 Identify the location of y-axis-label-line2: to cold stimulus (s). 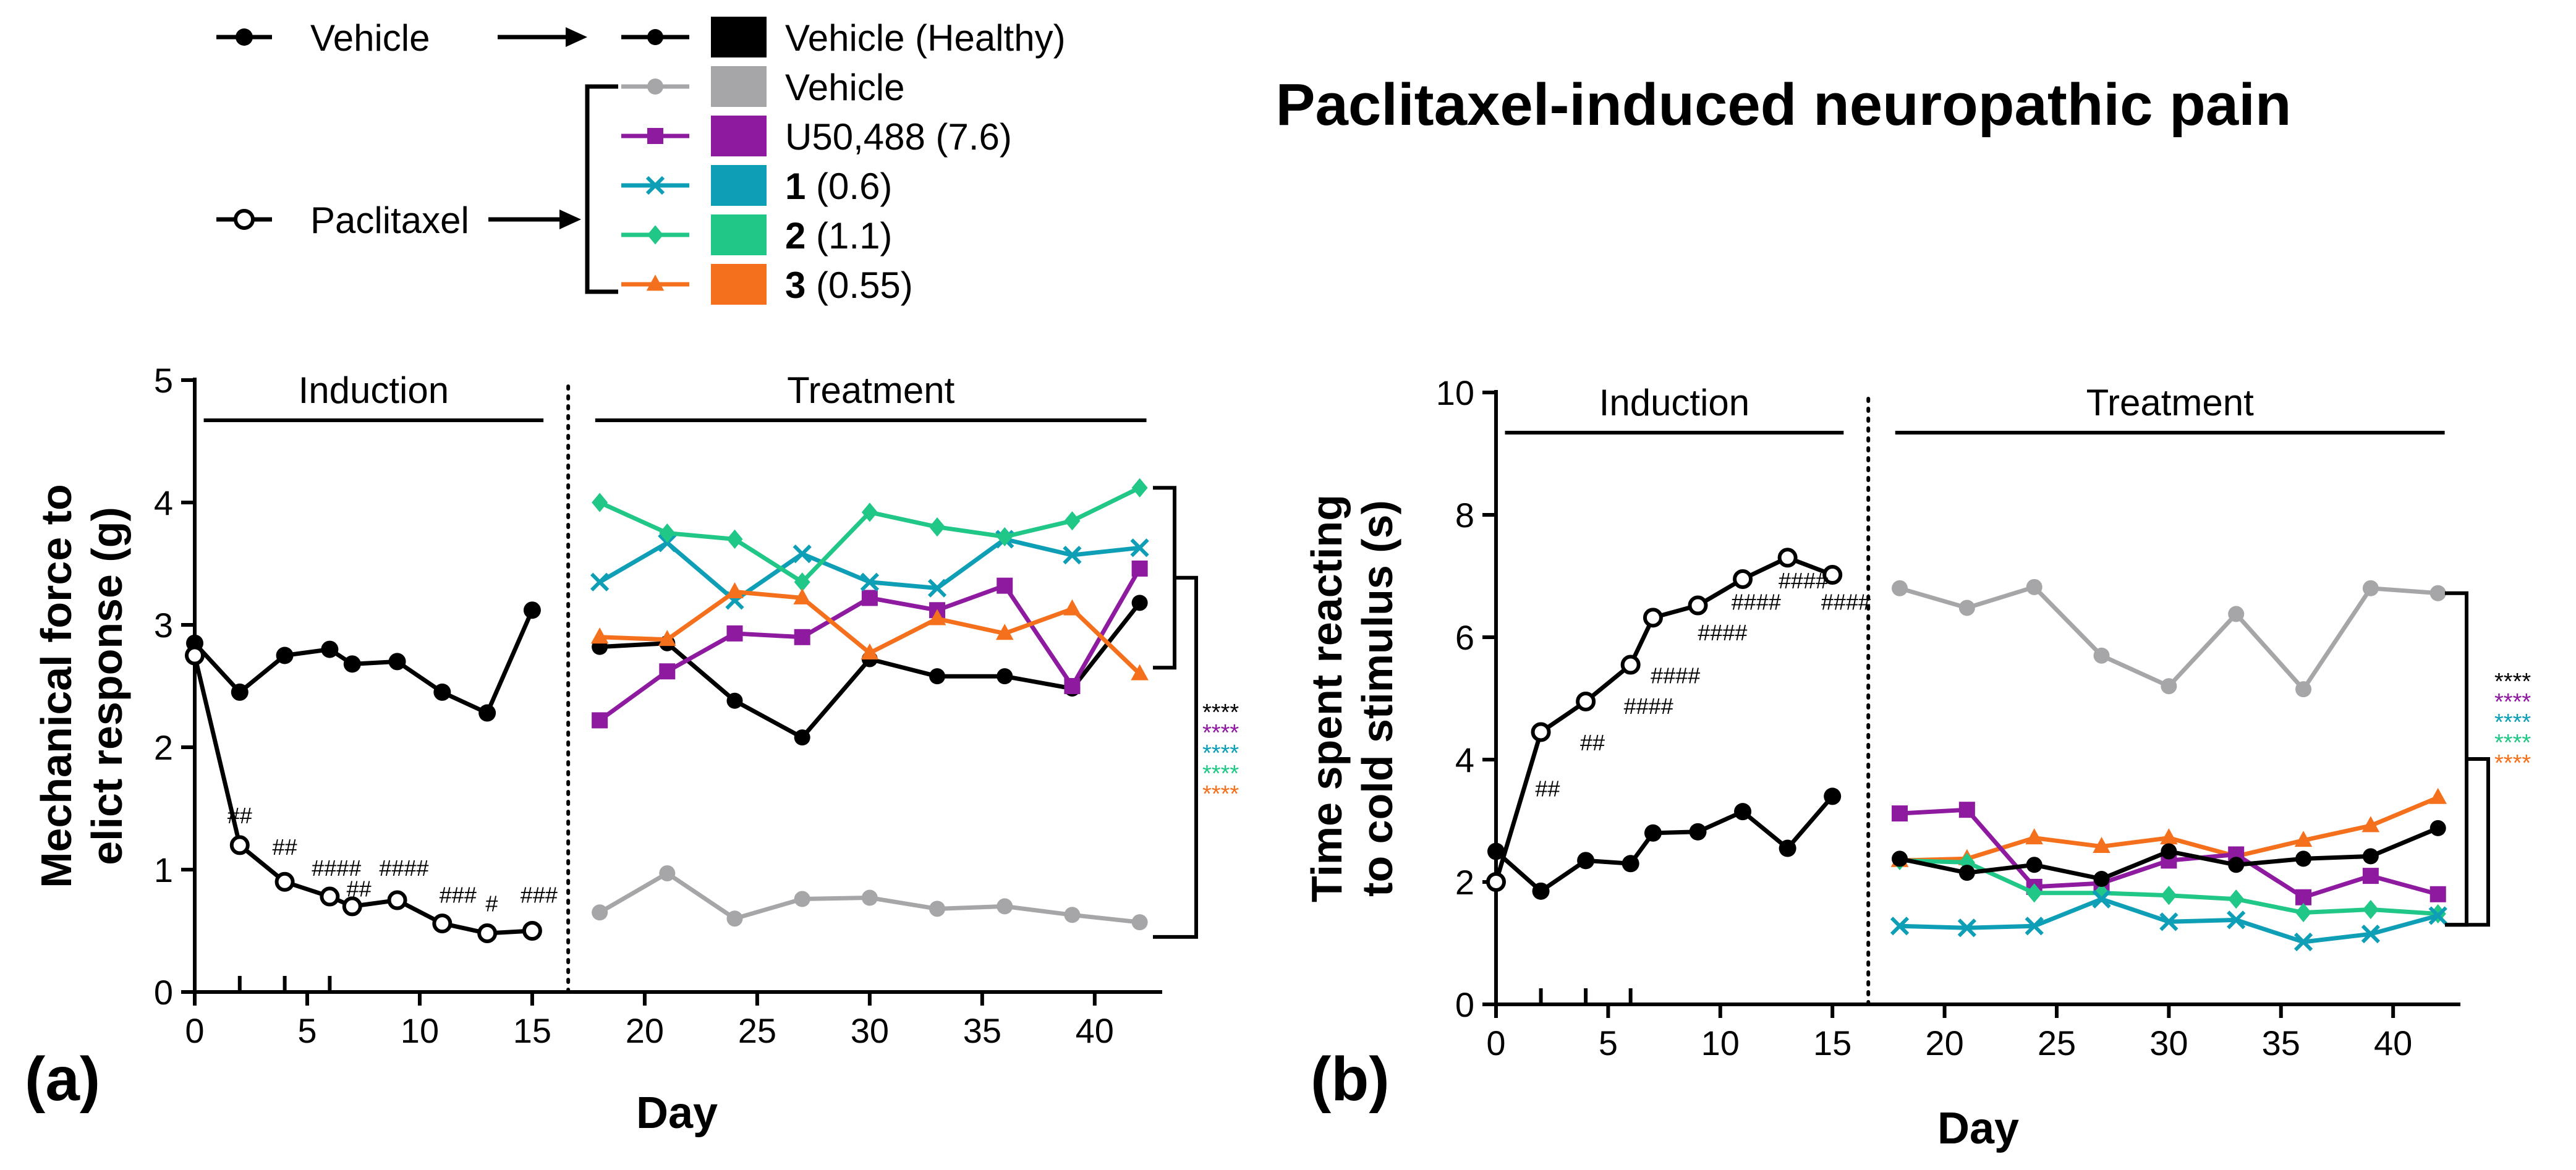
(1377, 698).